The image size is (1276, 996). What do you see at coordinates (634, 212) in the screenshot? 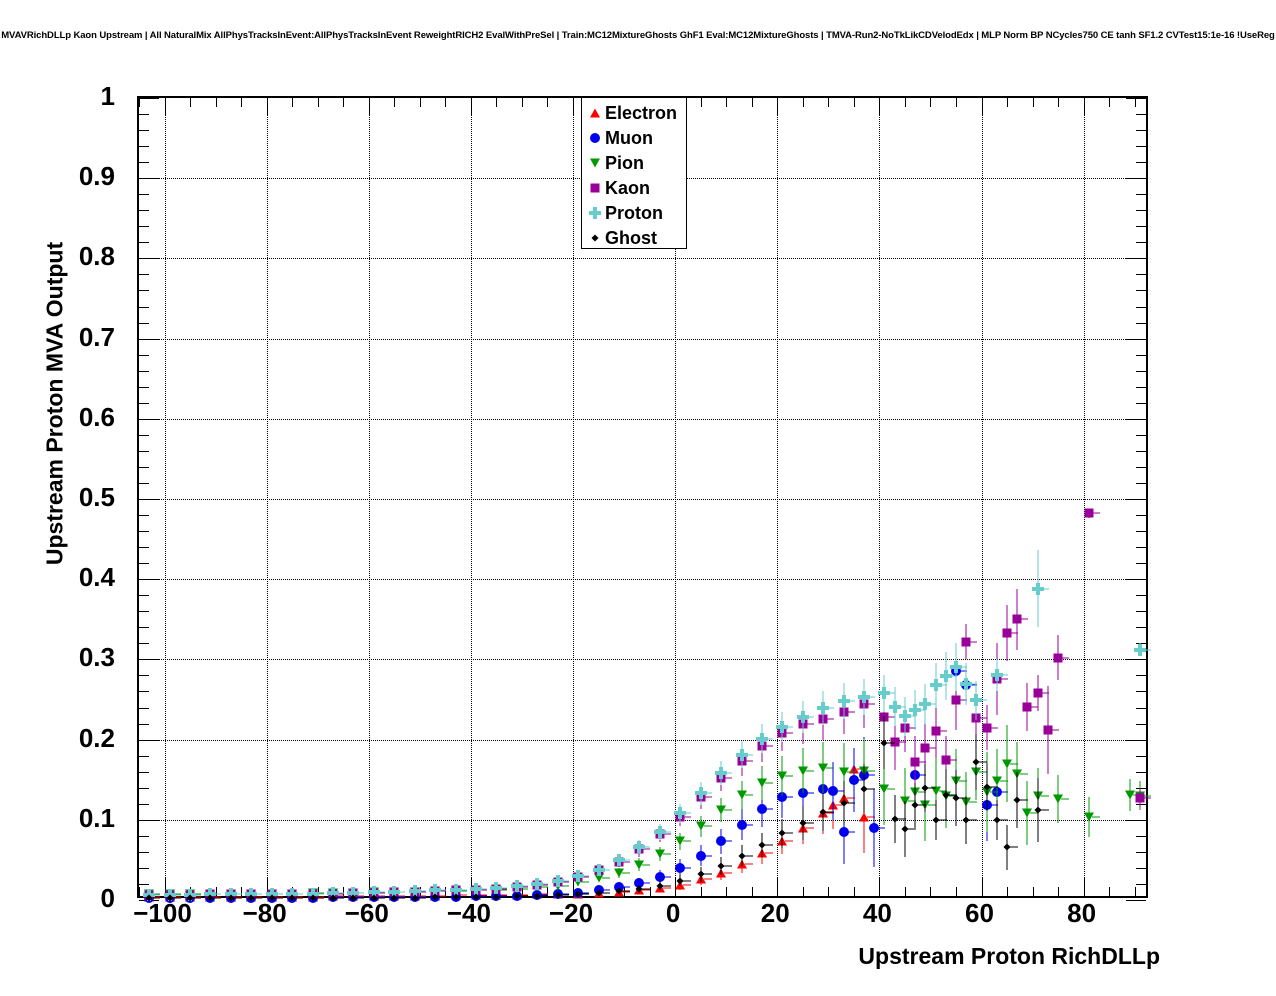
I see `legend-item-proton: Proton` at bounding box center [634, 212].